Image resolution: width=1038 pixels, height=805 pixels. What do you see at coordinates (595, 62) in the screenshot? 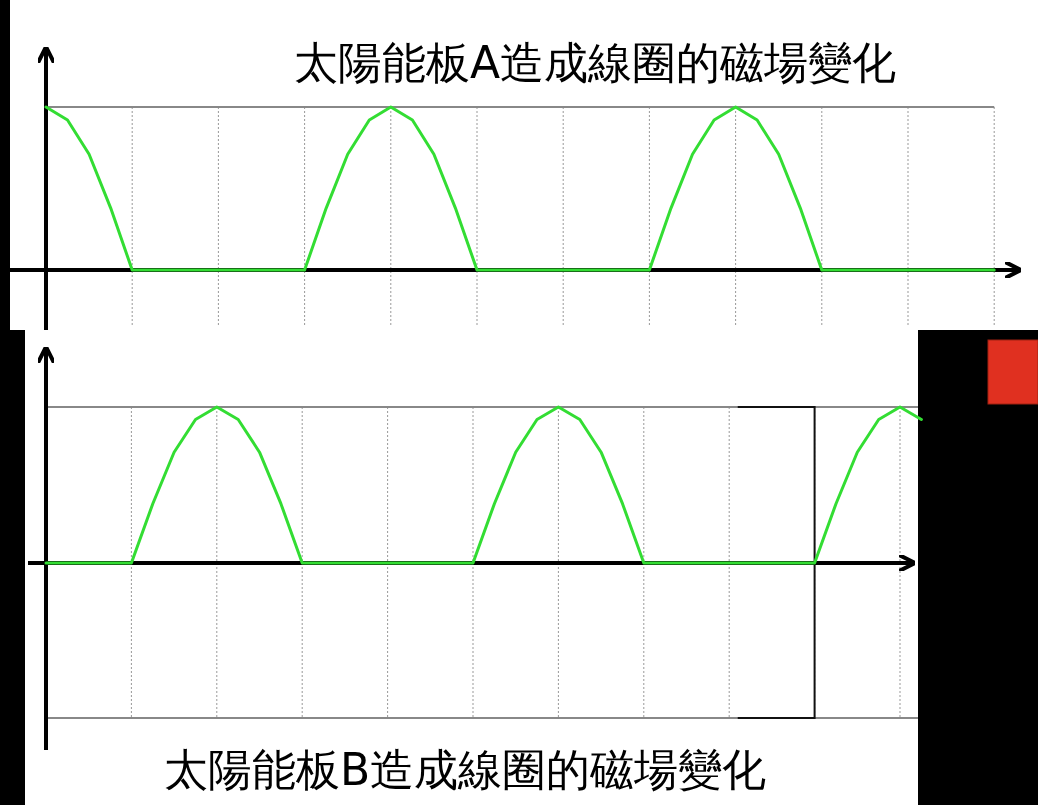
I see `chart-title: 太陽能板A造成線圈的磁場變化` at bounding box center [595, 62].